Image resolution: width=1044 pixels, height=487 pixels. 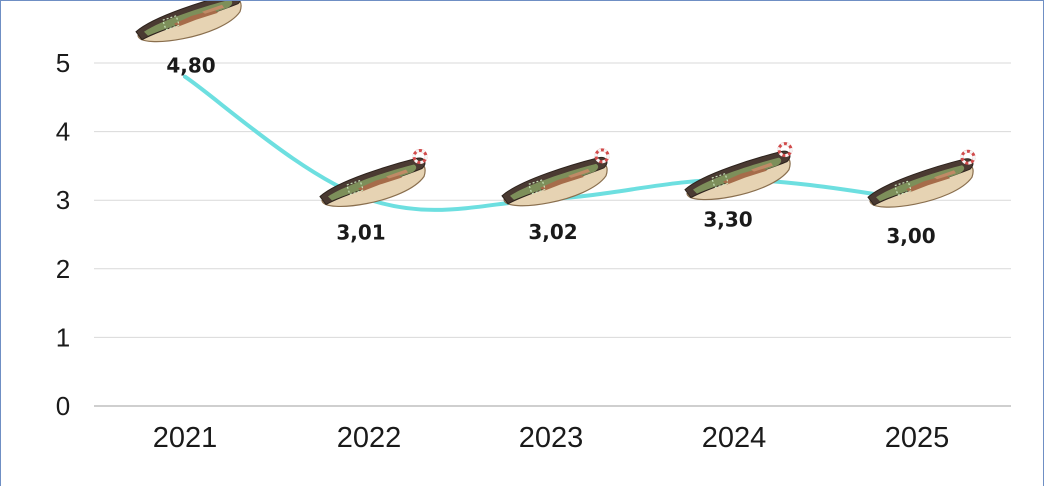 What do you see at coordinates (63, 234) in the screenshot?
I see `y-axis-ticks: 0 1 2 3 4 5` at bounding box center [63, 234].